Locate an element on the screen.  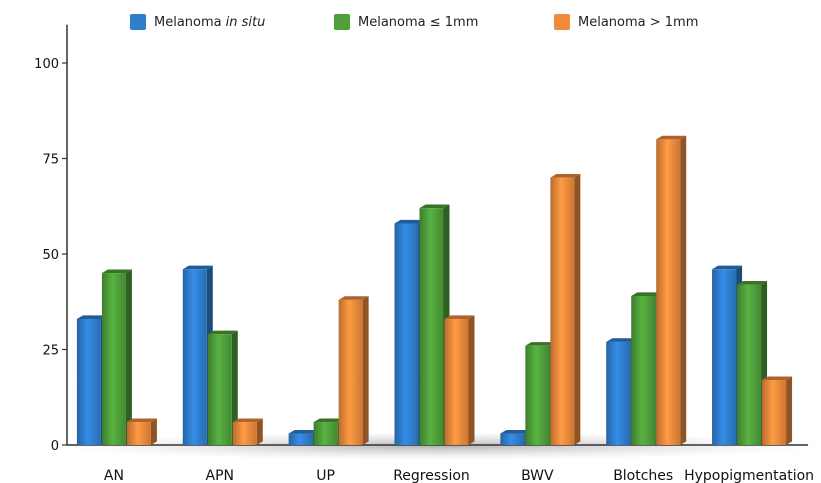
legend-label-in-situ: Melanoma in situ is located at coordinates (209, 22).